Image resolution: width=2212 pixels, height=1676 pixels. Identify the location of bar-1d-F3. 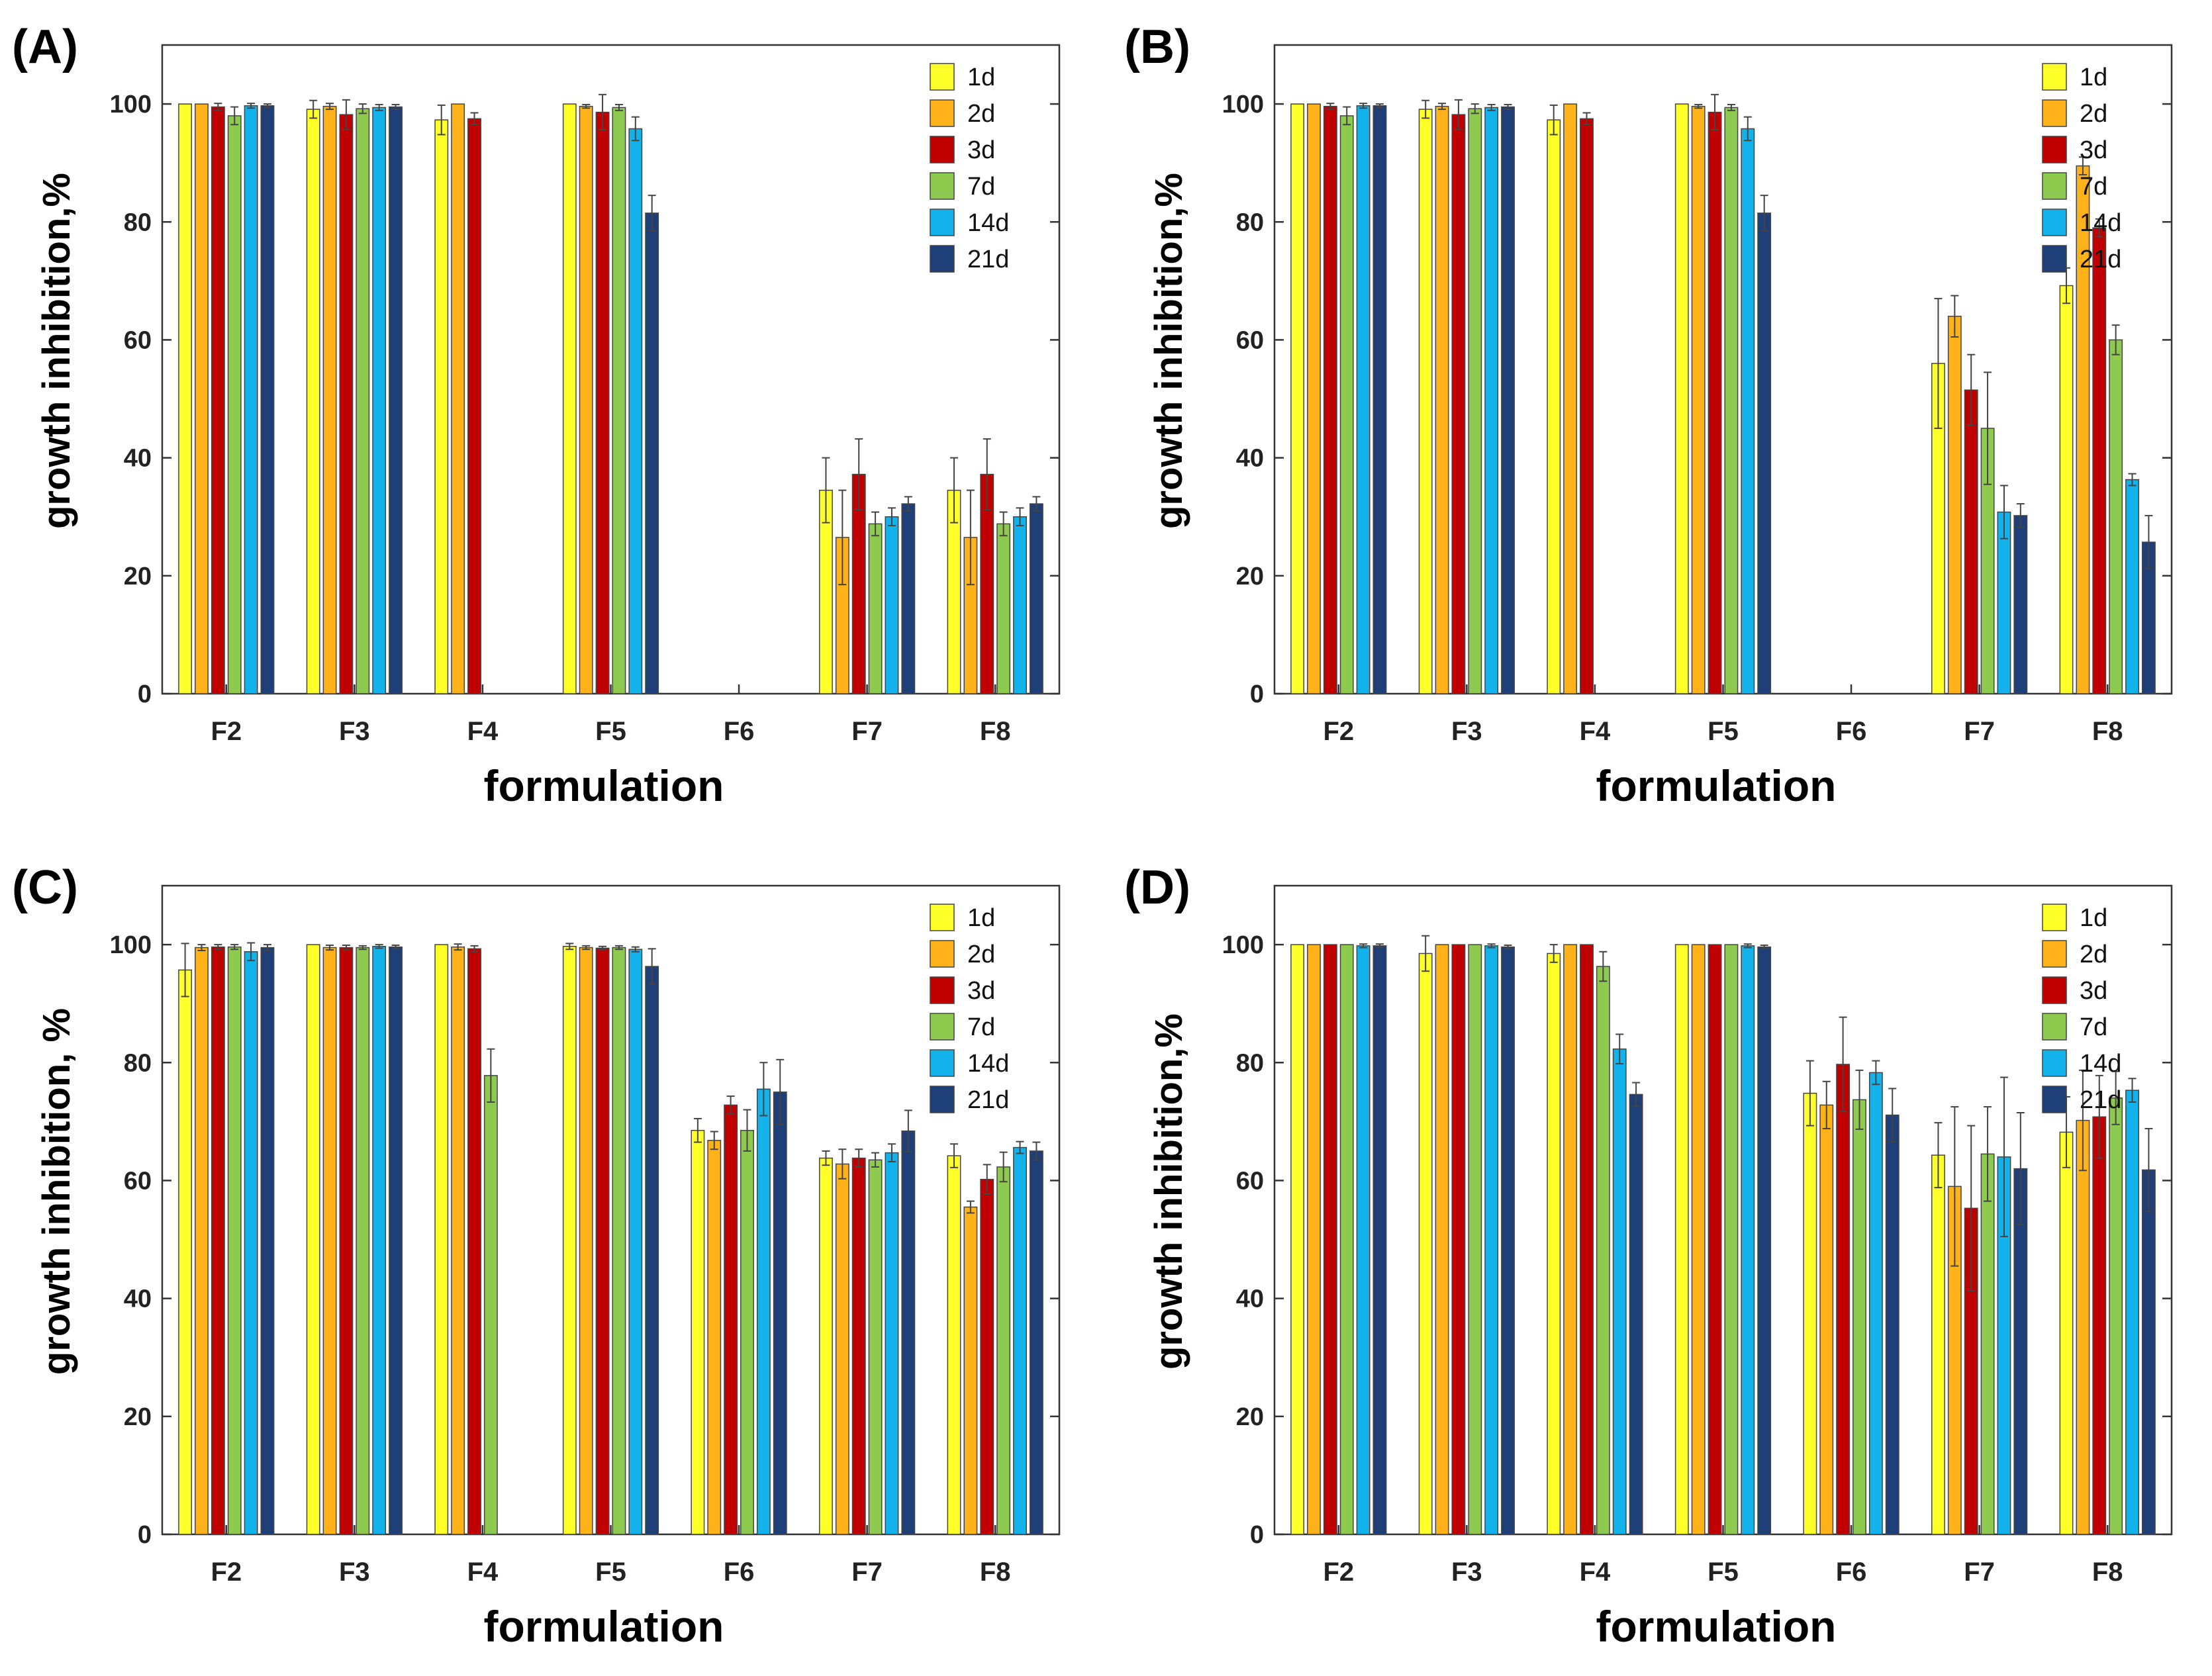
(1425, 1244).